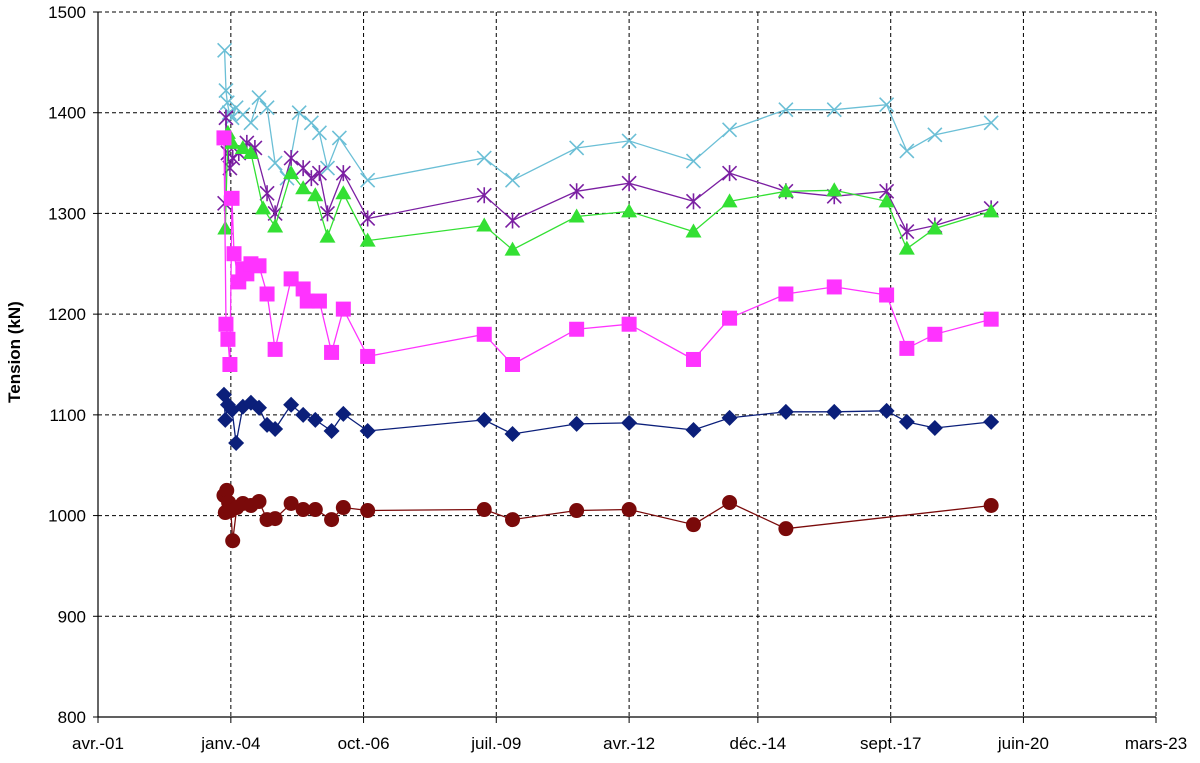 This screenshot has width=1200, height=763. I want to click on x-tick-label: juil.-09, so click(495, 743).